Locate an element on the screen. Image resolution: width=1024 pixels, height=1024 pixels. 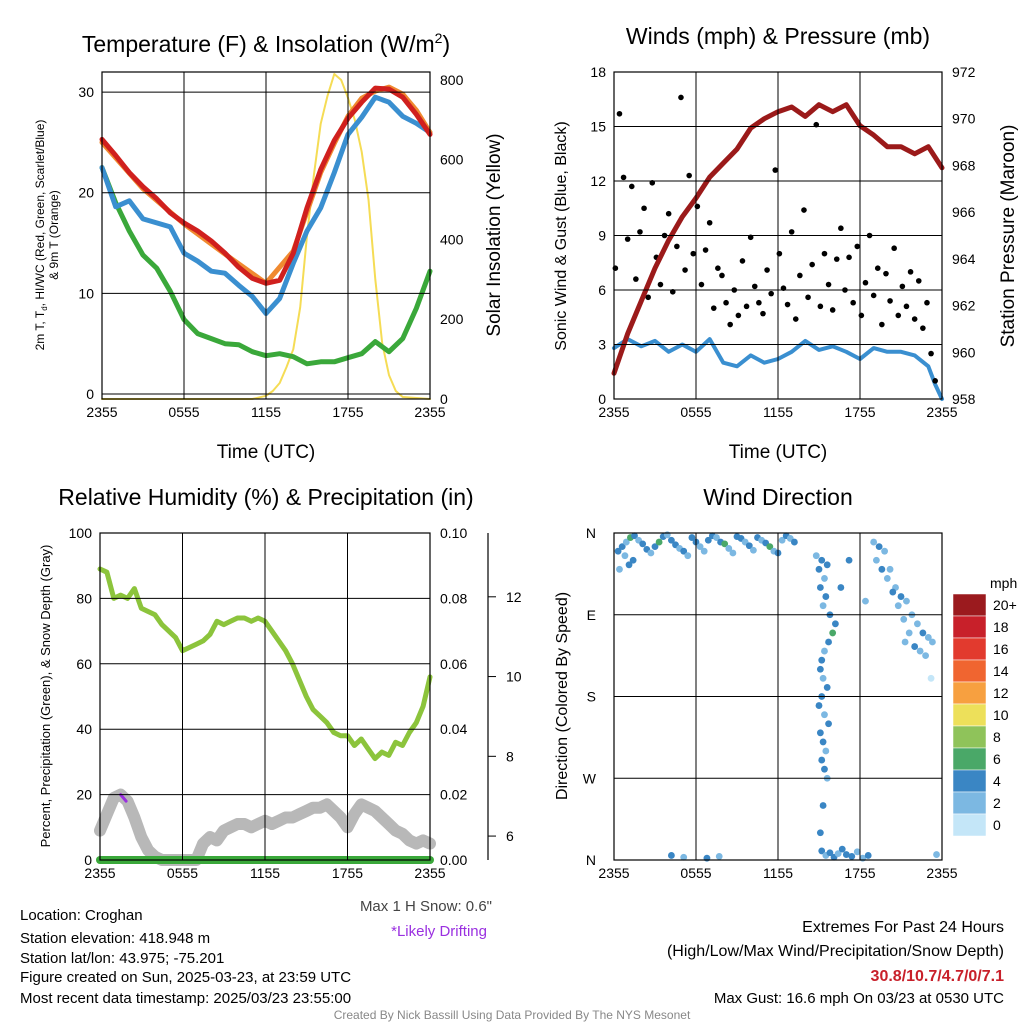
legend-label: 6 is located at coordinates (997, 759).